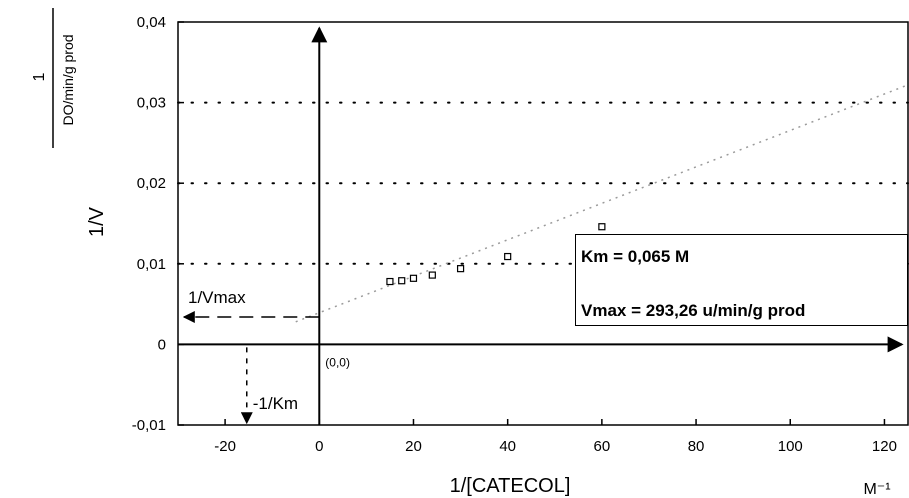 The image size is (909, 498). What do you see at coordinates (884, 446) in the screenshot?
I see `x-tick-label: 120` at bounding box center [884, 446].